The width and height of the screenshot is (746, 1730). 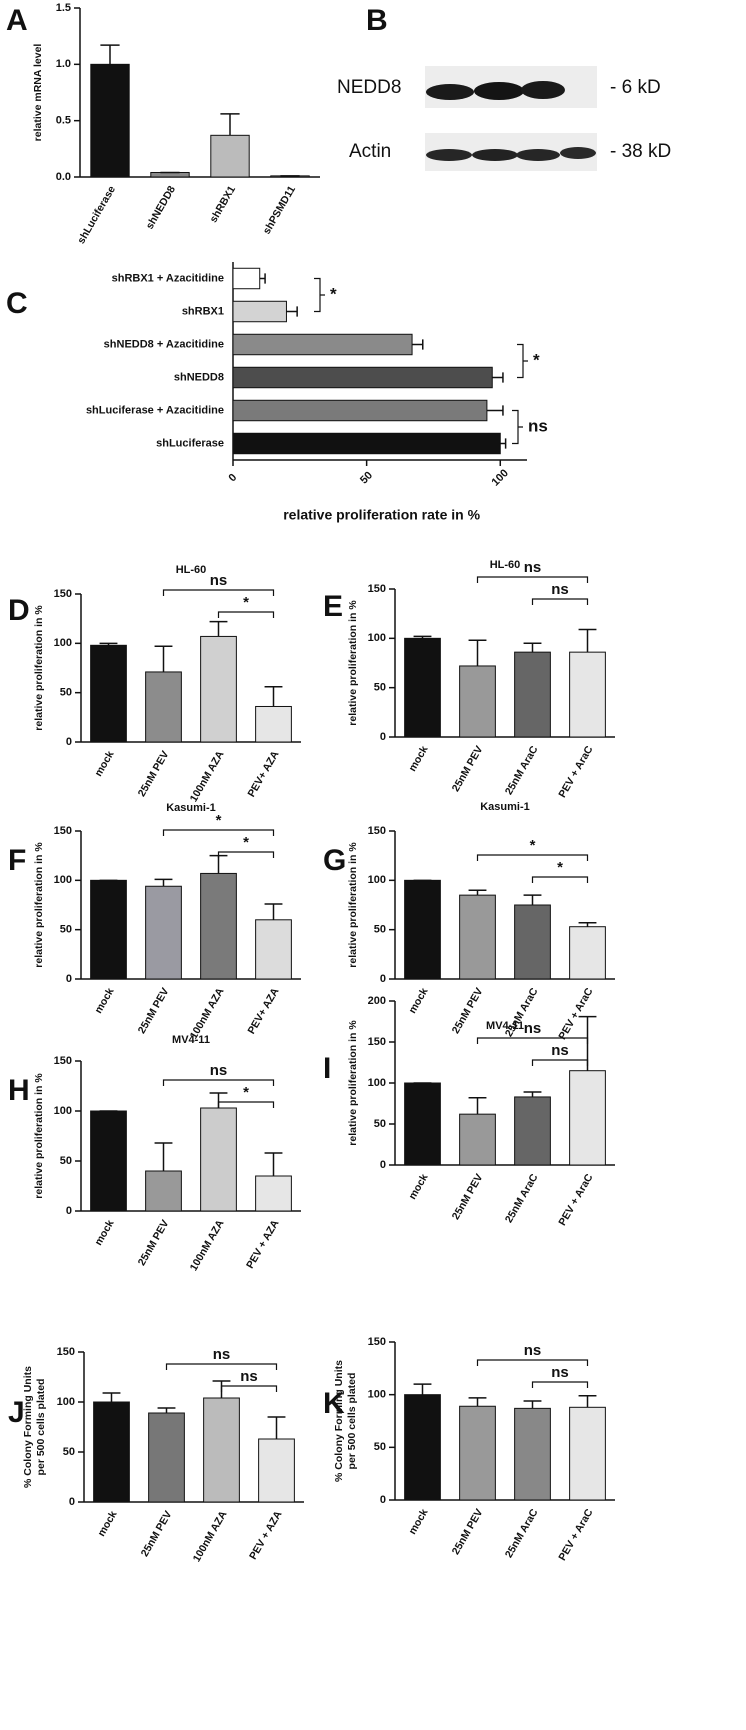 What do you see at coordinates (334, 1403) in the screenshot?
I see `panel-letter: K` at bounding box center [334, 1403].